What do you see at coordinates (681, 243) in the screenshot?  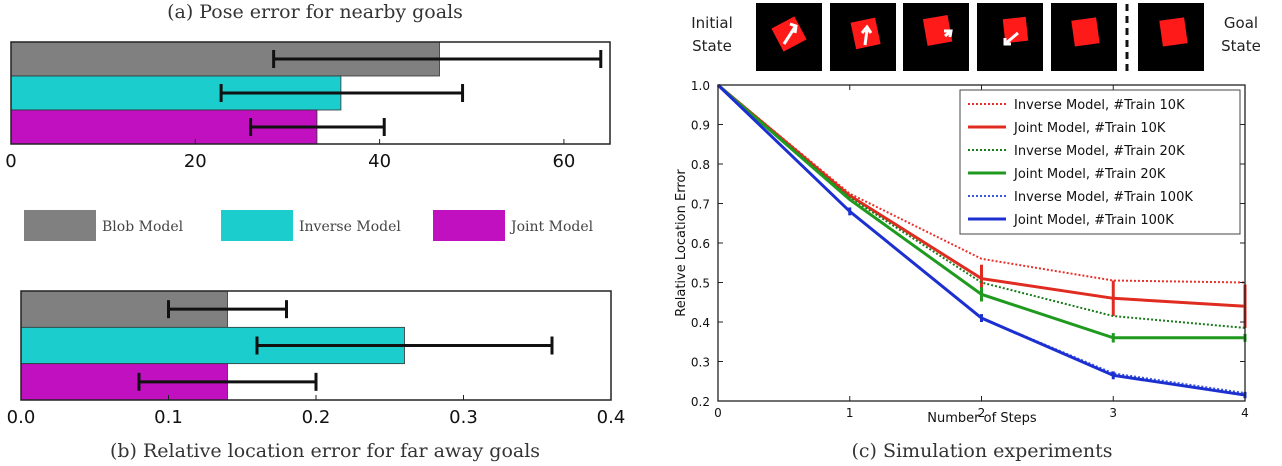 I see `chart-c-ylabel: Relative Location Error` at bounding box center [681, 243].